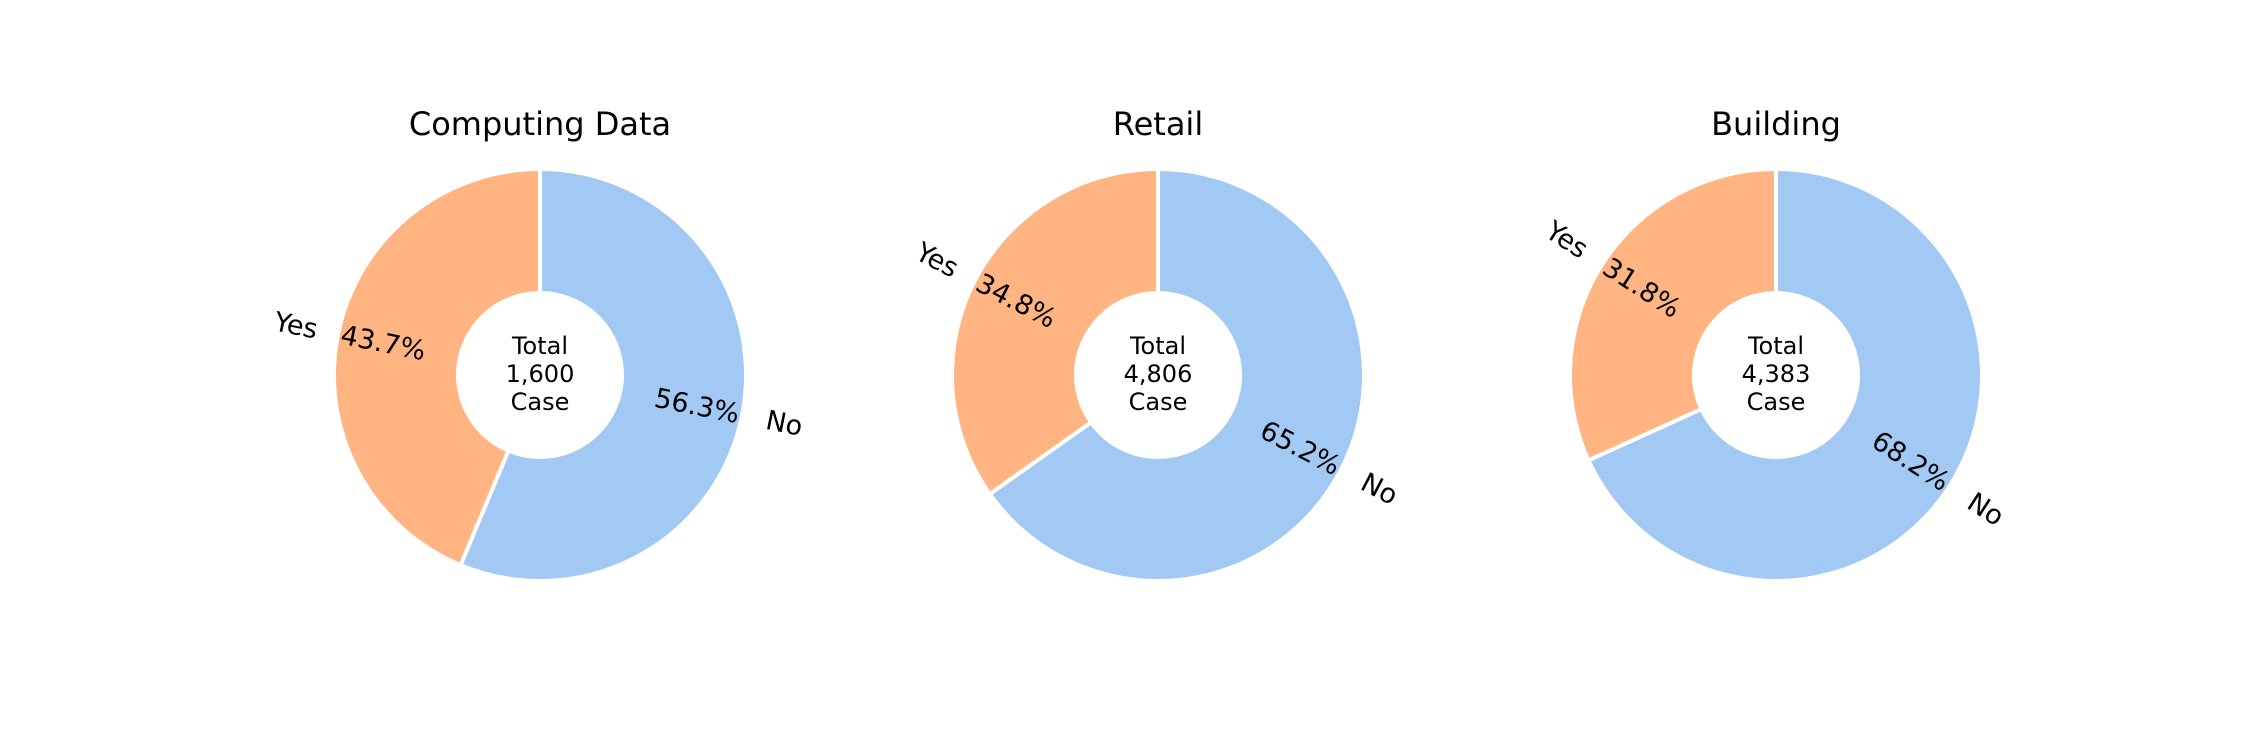 The width and height of the screenshot is (2250, 754). Describe the element at coordinates (1776, 124) in the screenshot. I see `chart-title: Building` at that location.